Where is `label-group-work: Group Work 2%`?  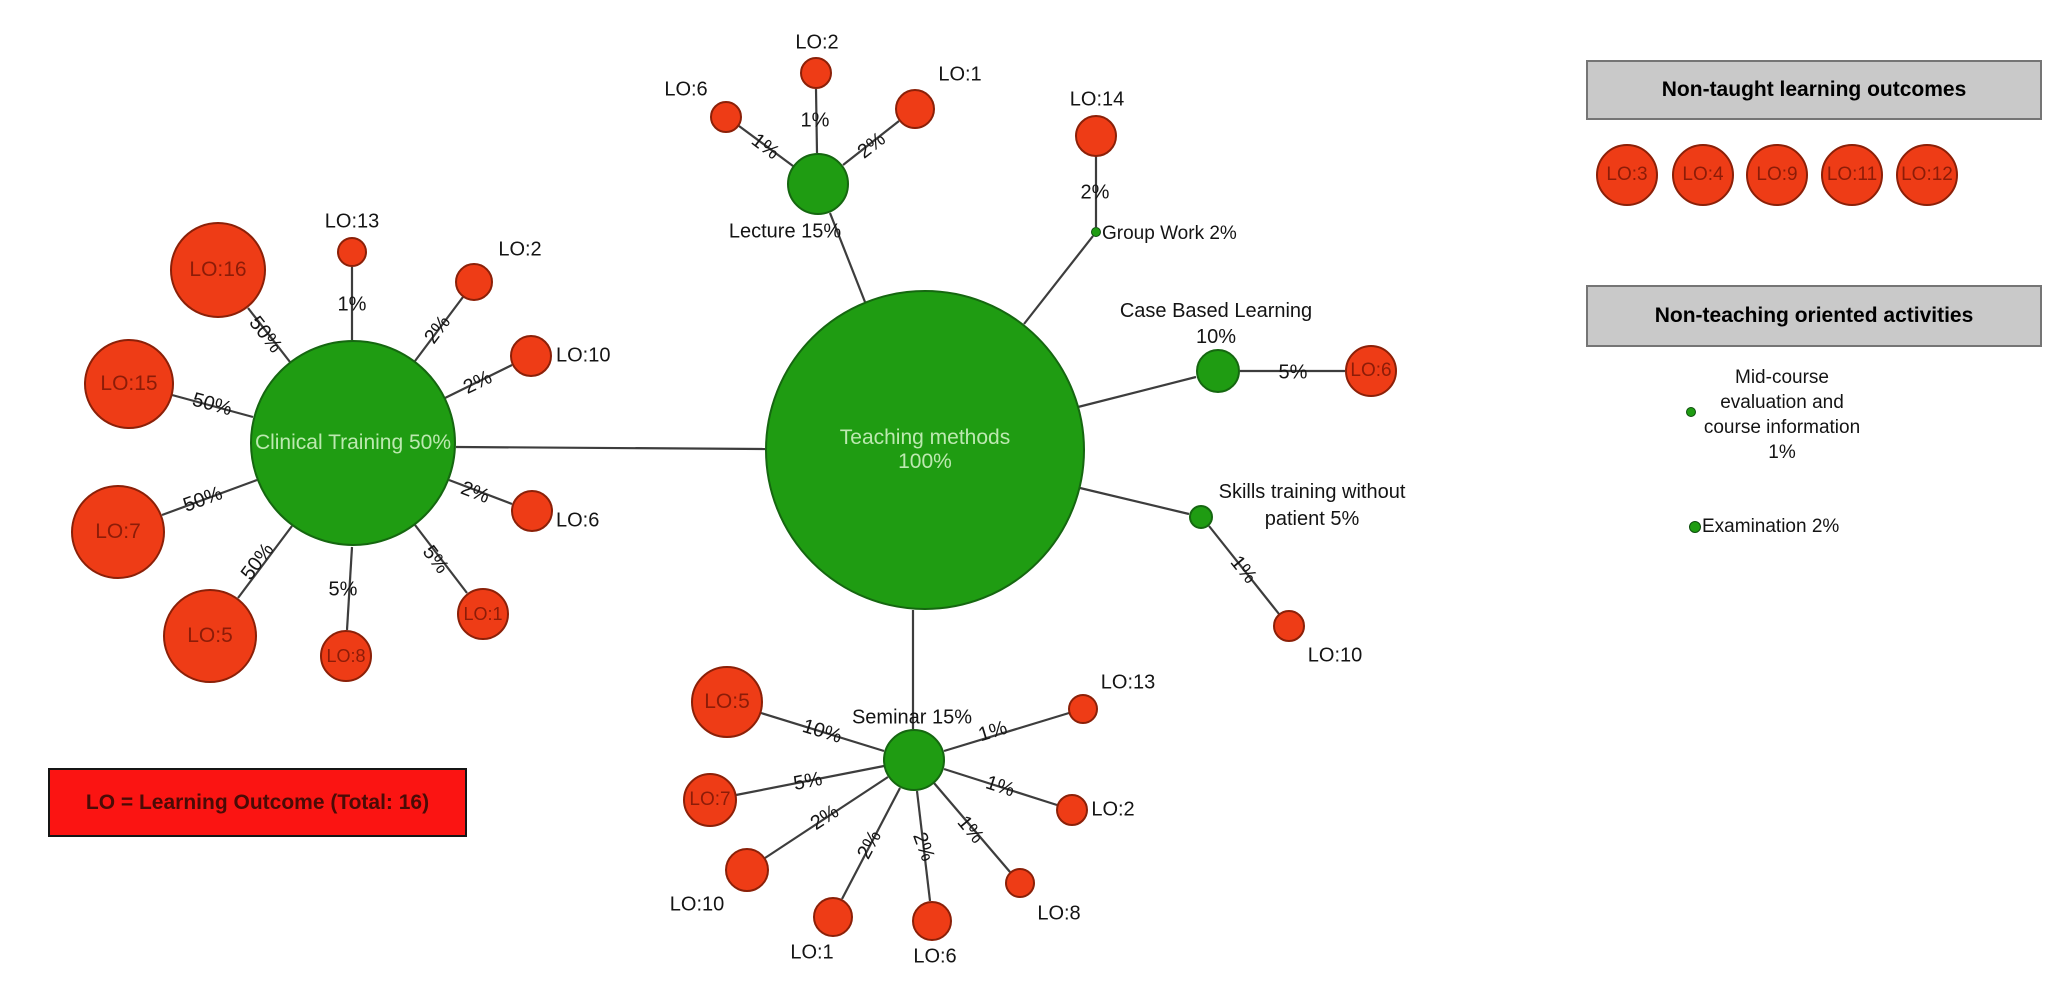 label-group-work: Group Work 2% is located at coordinates (1169, 233).